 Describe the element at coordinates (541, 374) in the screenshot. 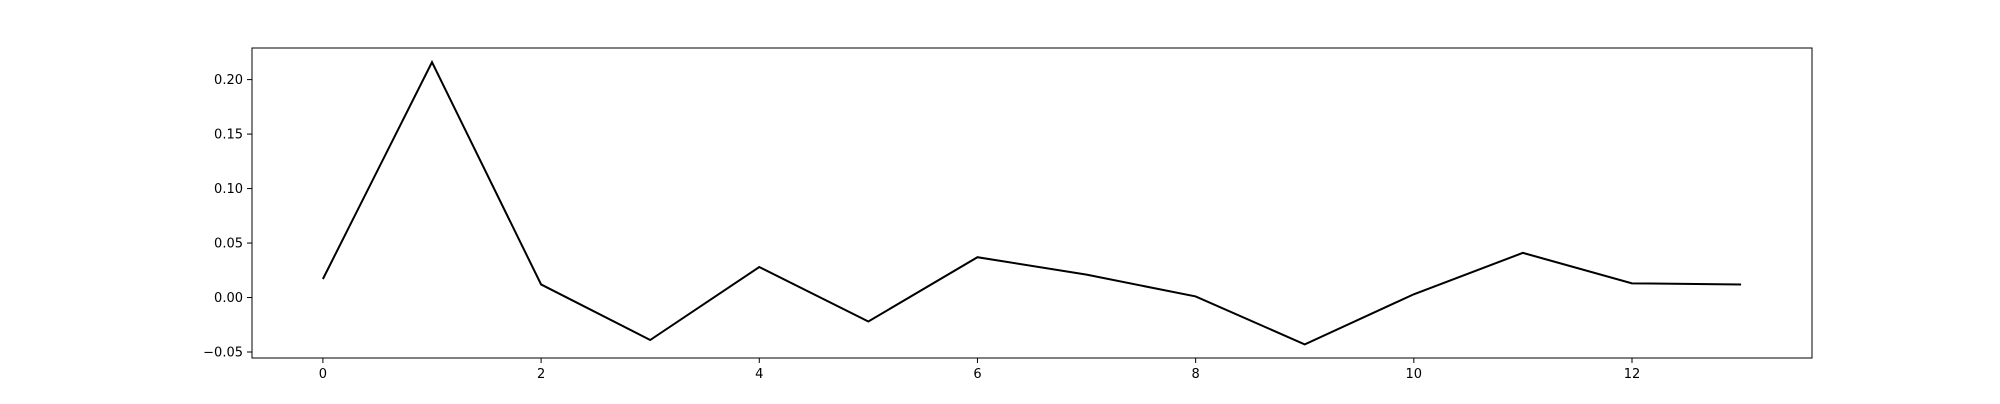

I see `x-tick-label: 2` at that location.